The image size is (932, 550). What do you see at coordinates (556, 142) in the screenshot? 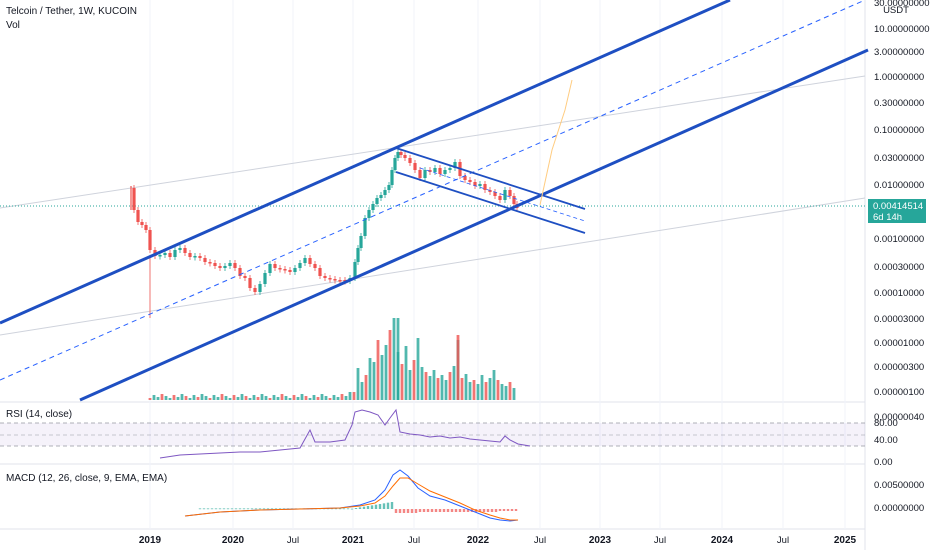
I see `projection-path` at bounding box center [556, 142].